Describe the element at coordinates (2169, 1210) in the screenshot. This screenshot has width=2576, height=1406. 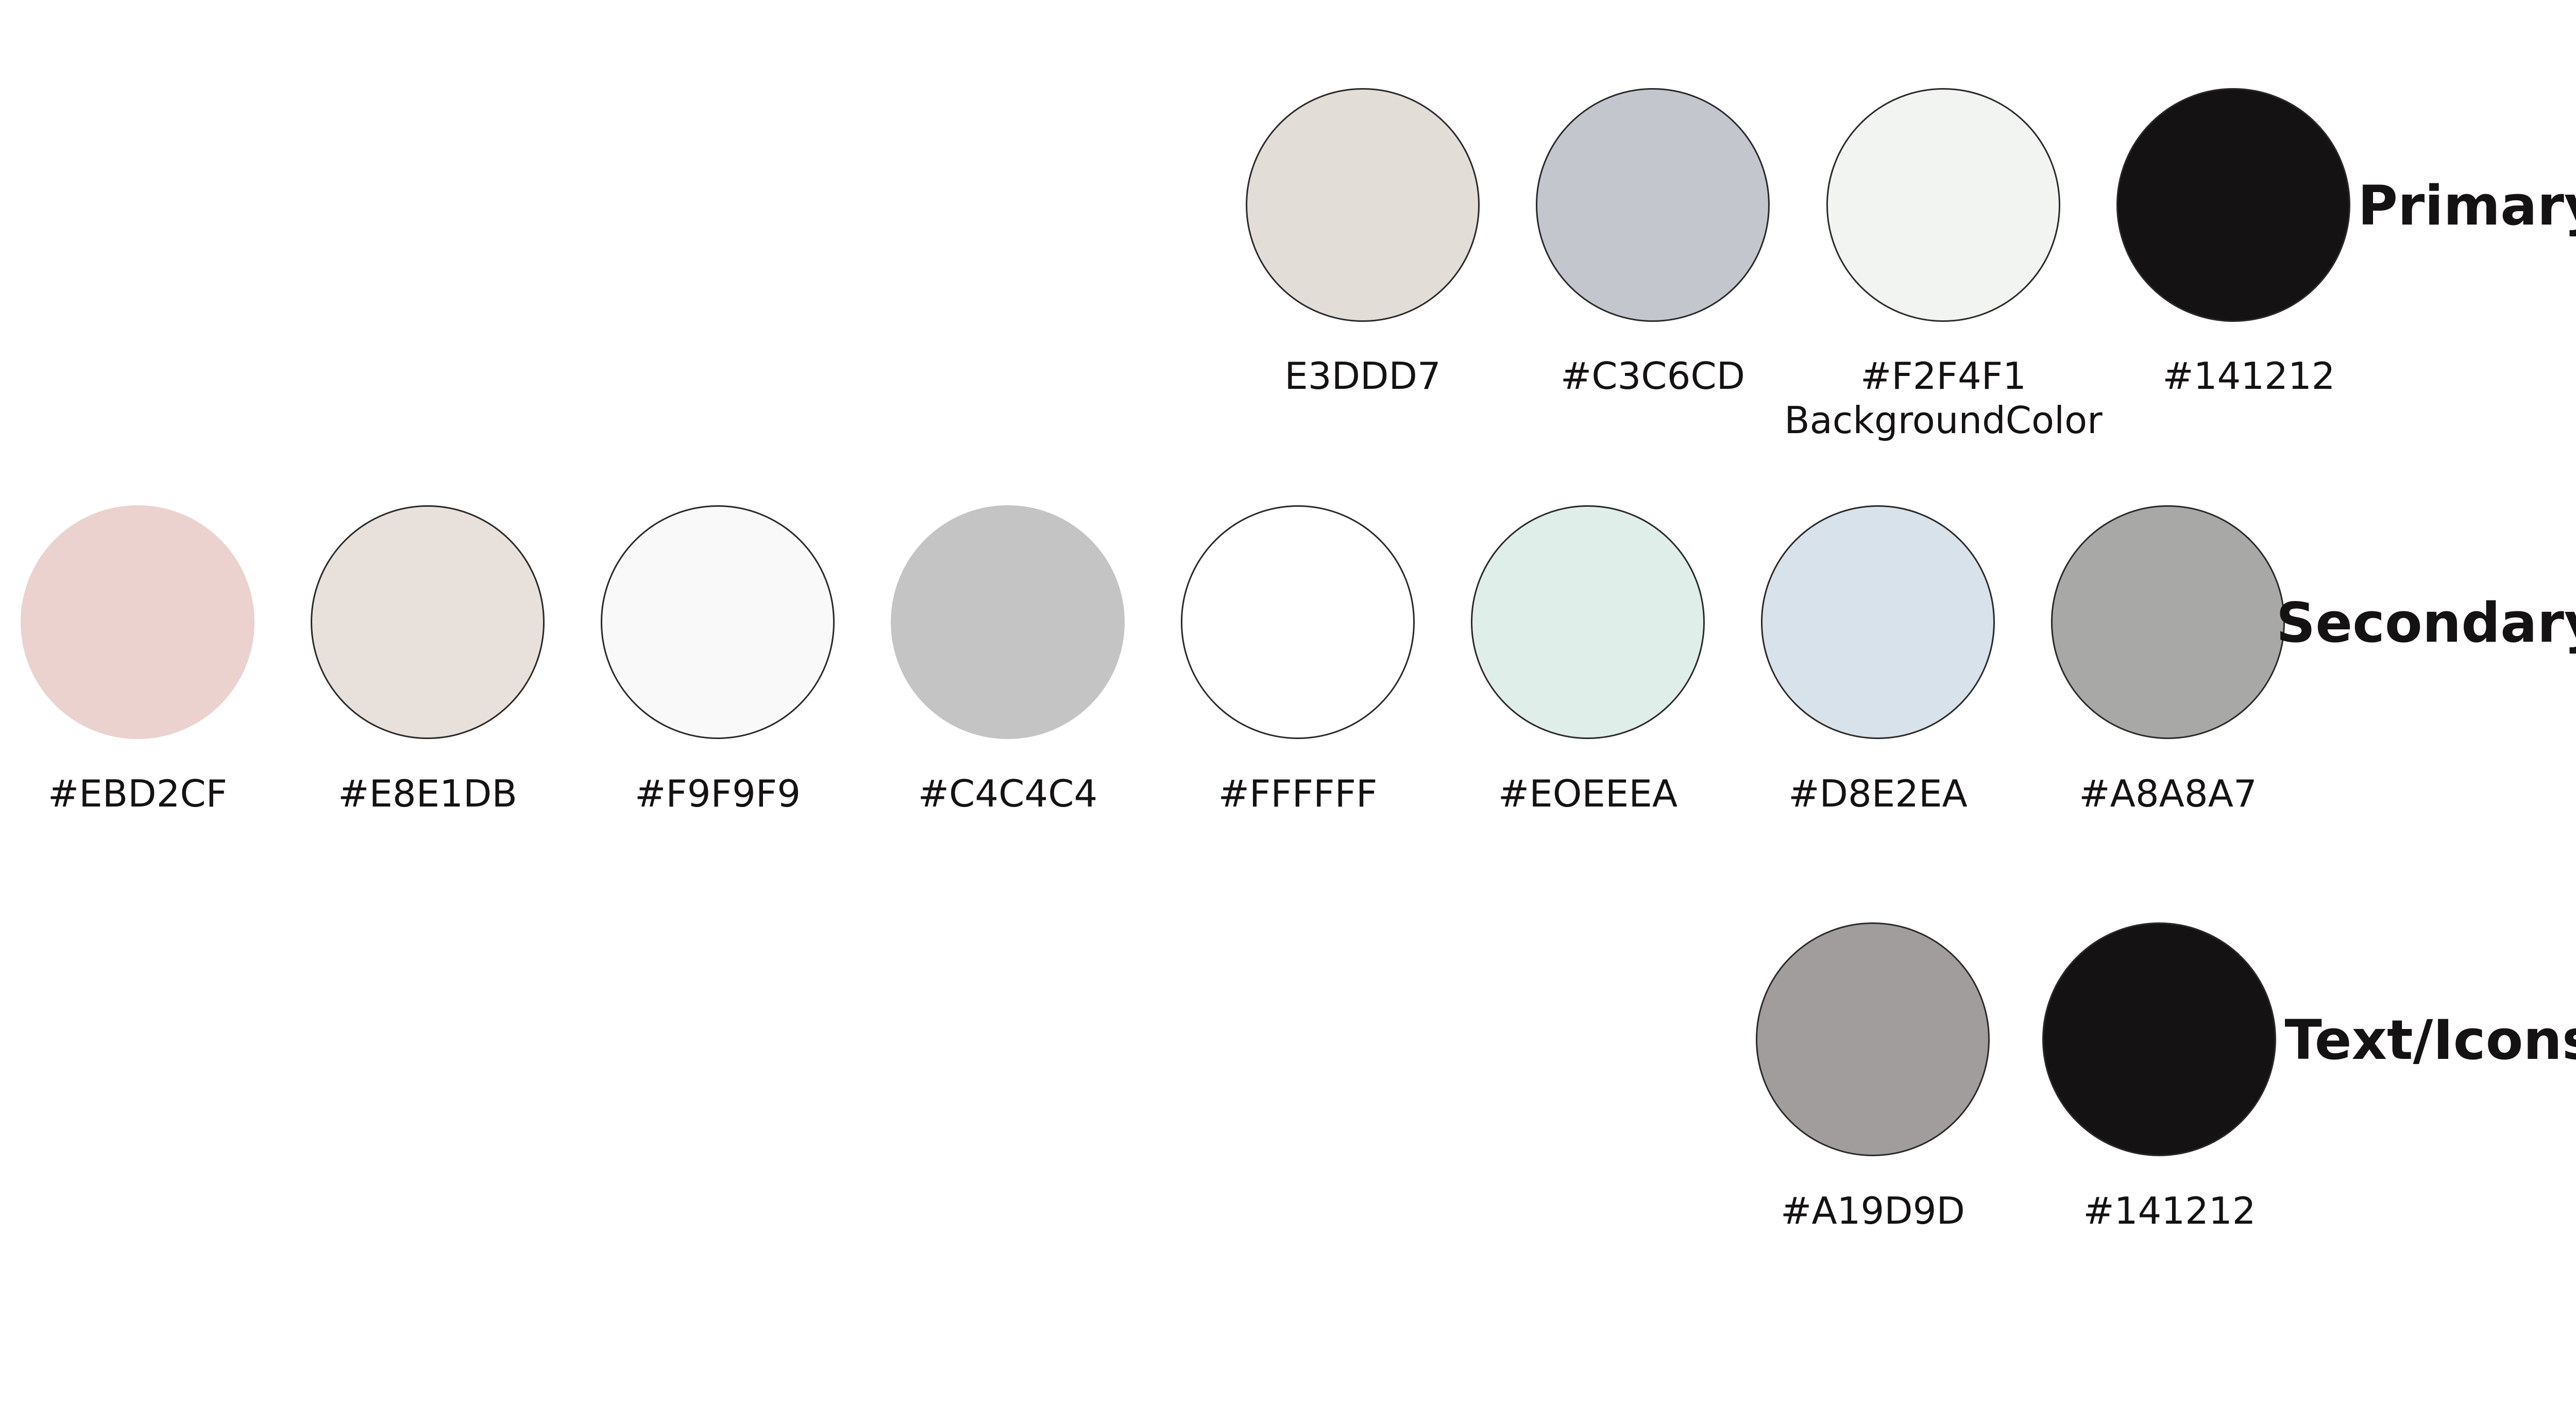
I see `text-icons-swatch-2-label: #141212` at that location.